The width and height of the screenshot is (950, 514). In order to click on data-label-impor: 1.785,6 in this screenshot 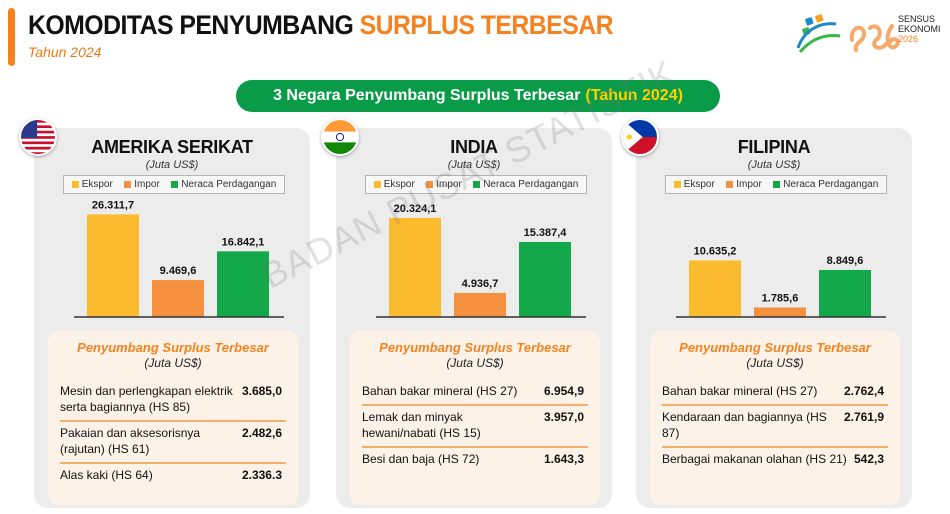, I will do `click(780, 299)`.